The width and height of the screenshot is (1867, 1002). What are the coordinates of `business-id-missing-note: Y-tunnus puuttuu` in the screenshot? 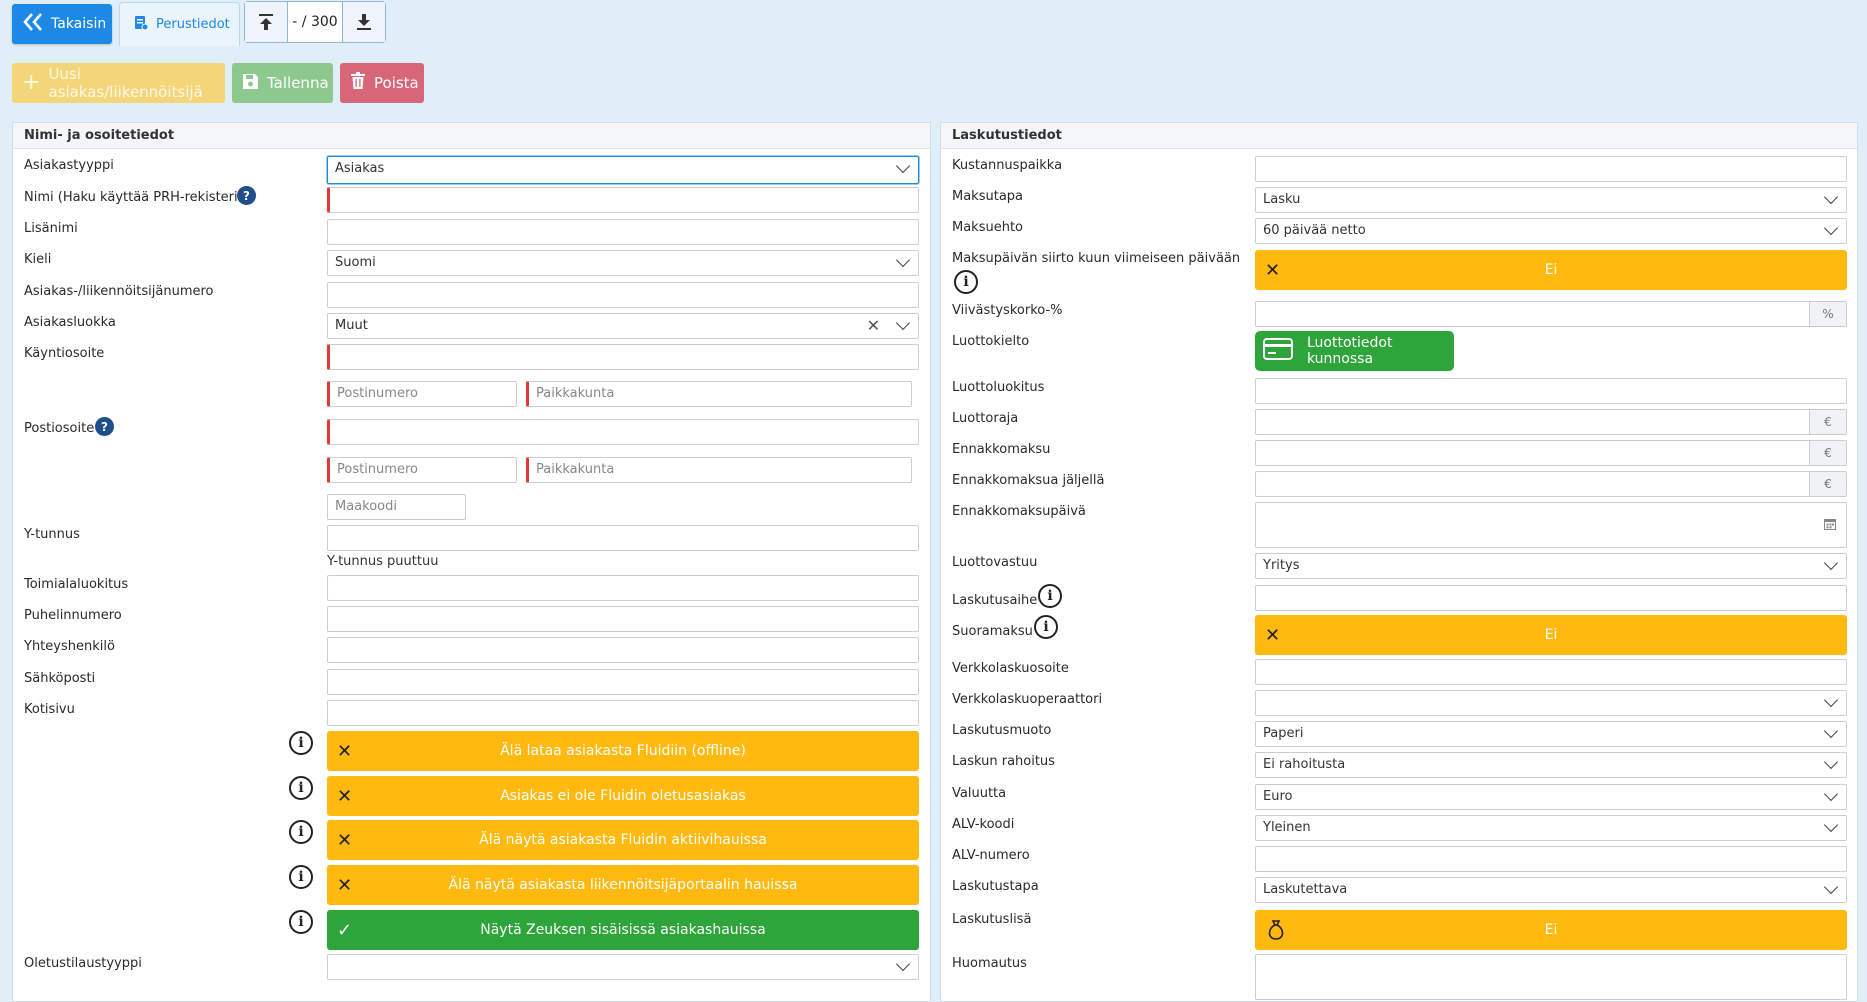 It's located at (383, 561).